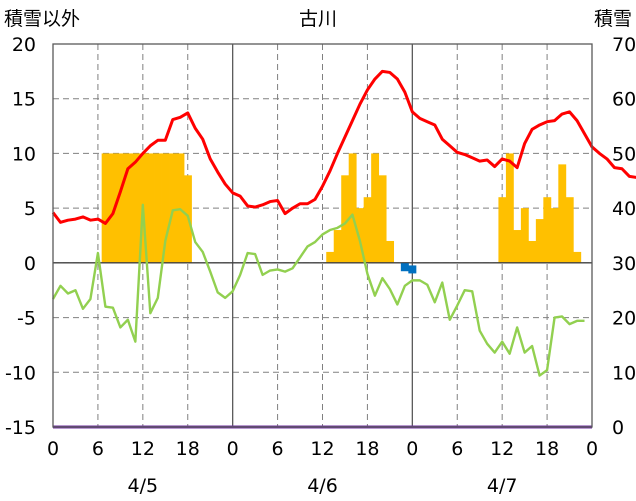  What do you see at coordinates (24, 154) in the screenshot?
I see `y-tick-left: 10` at bounding box center [24, 154].